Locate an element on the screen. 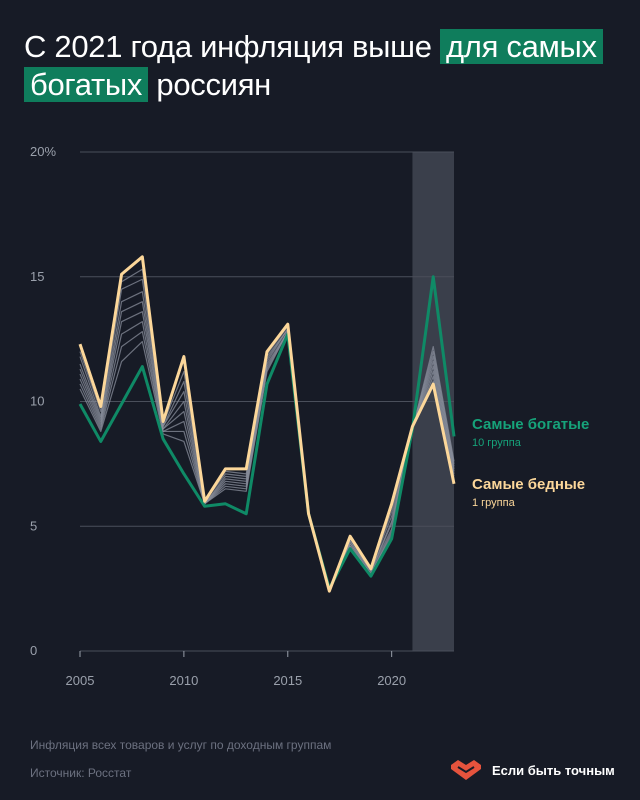  legend-poor: Самые бедные 1 группа is located at coordinates (528, 492).